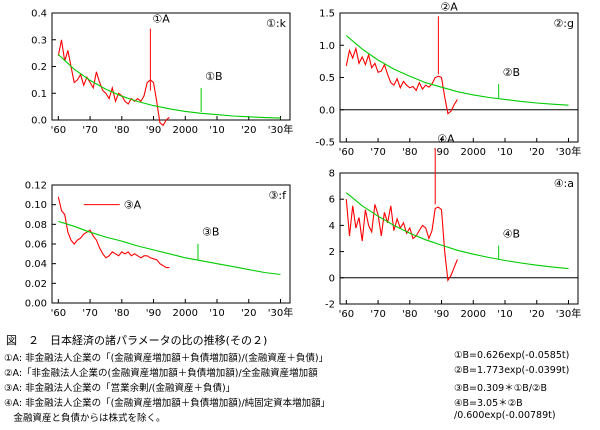  I want to click on plot-frame-f, so click(171, 244).